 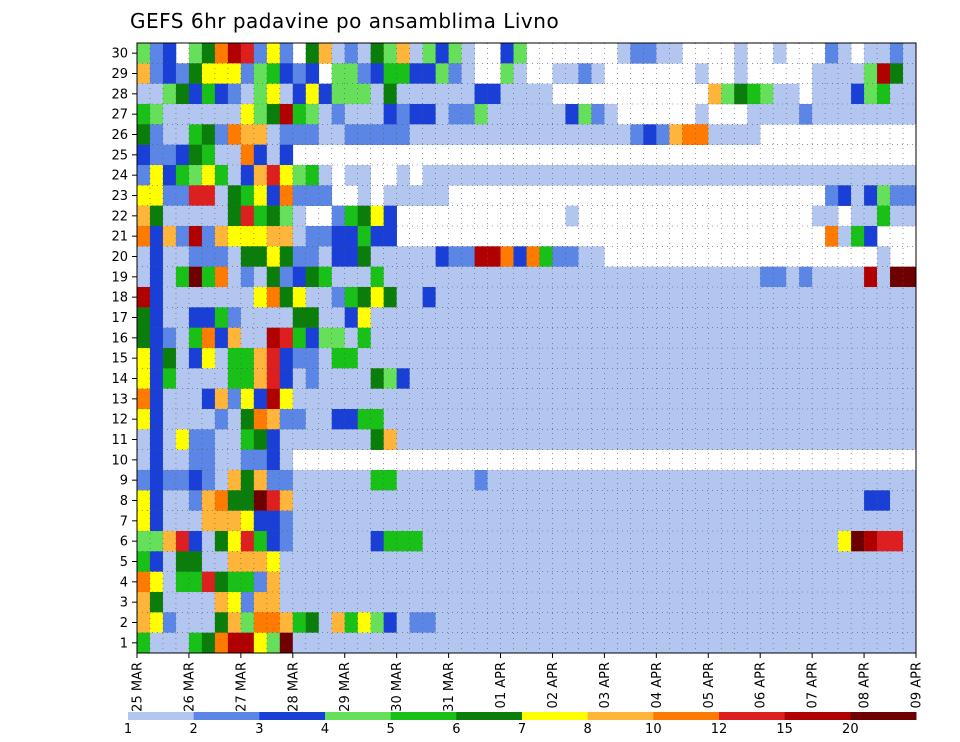 I want to click on legend-label: 2, so click(x=194, y=729).